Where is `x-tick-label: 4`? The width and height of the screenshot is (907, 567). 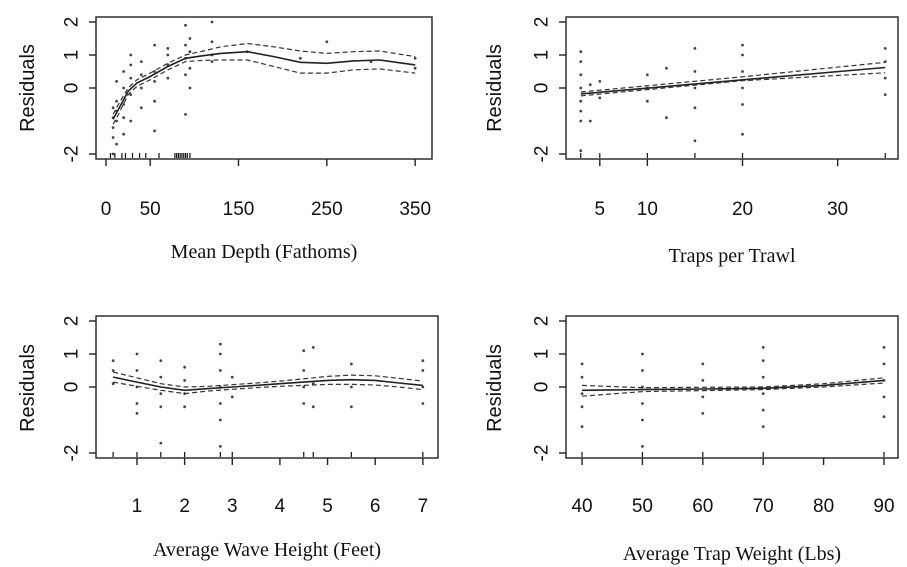 x-tick-label: 4 is located at coordinates (280, 506).